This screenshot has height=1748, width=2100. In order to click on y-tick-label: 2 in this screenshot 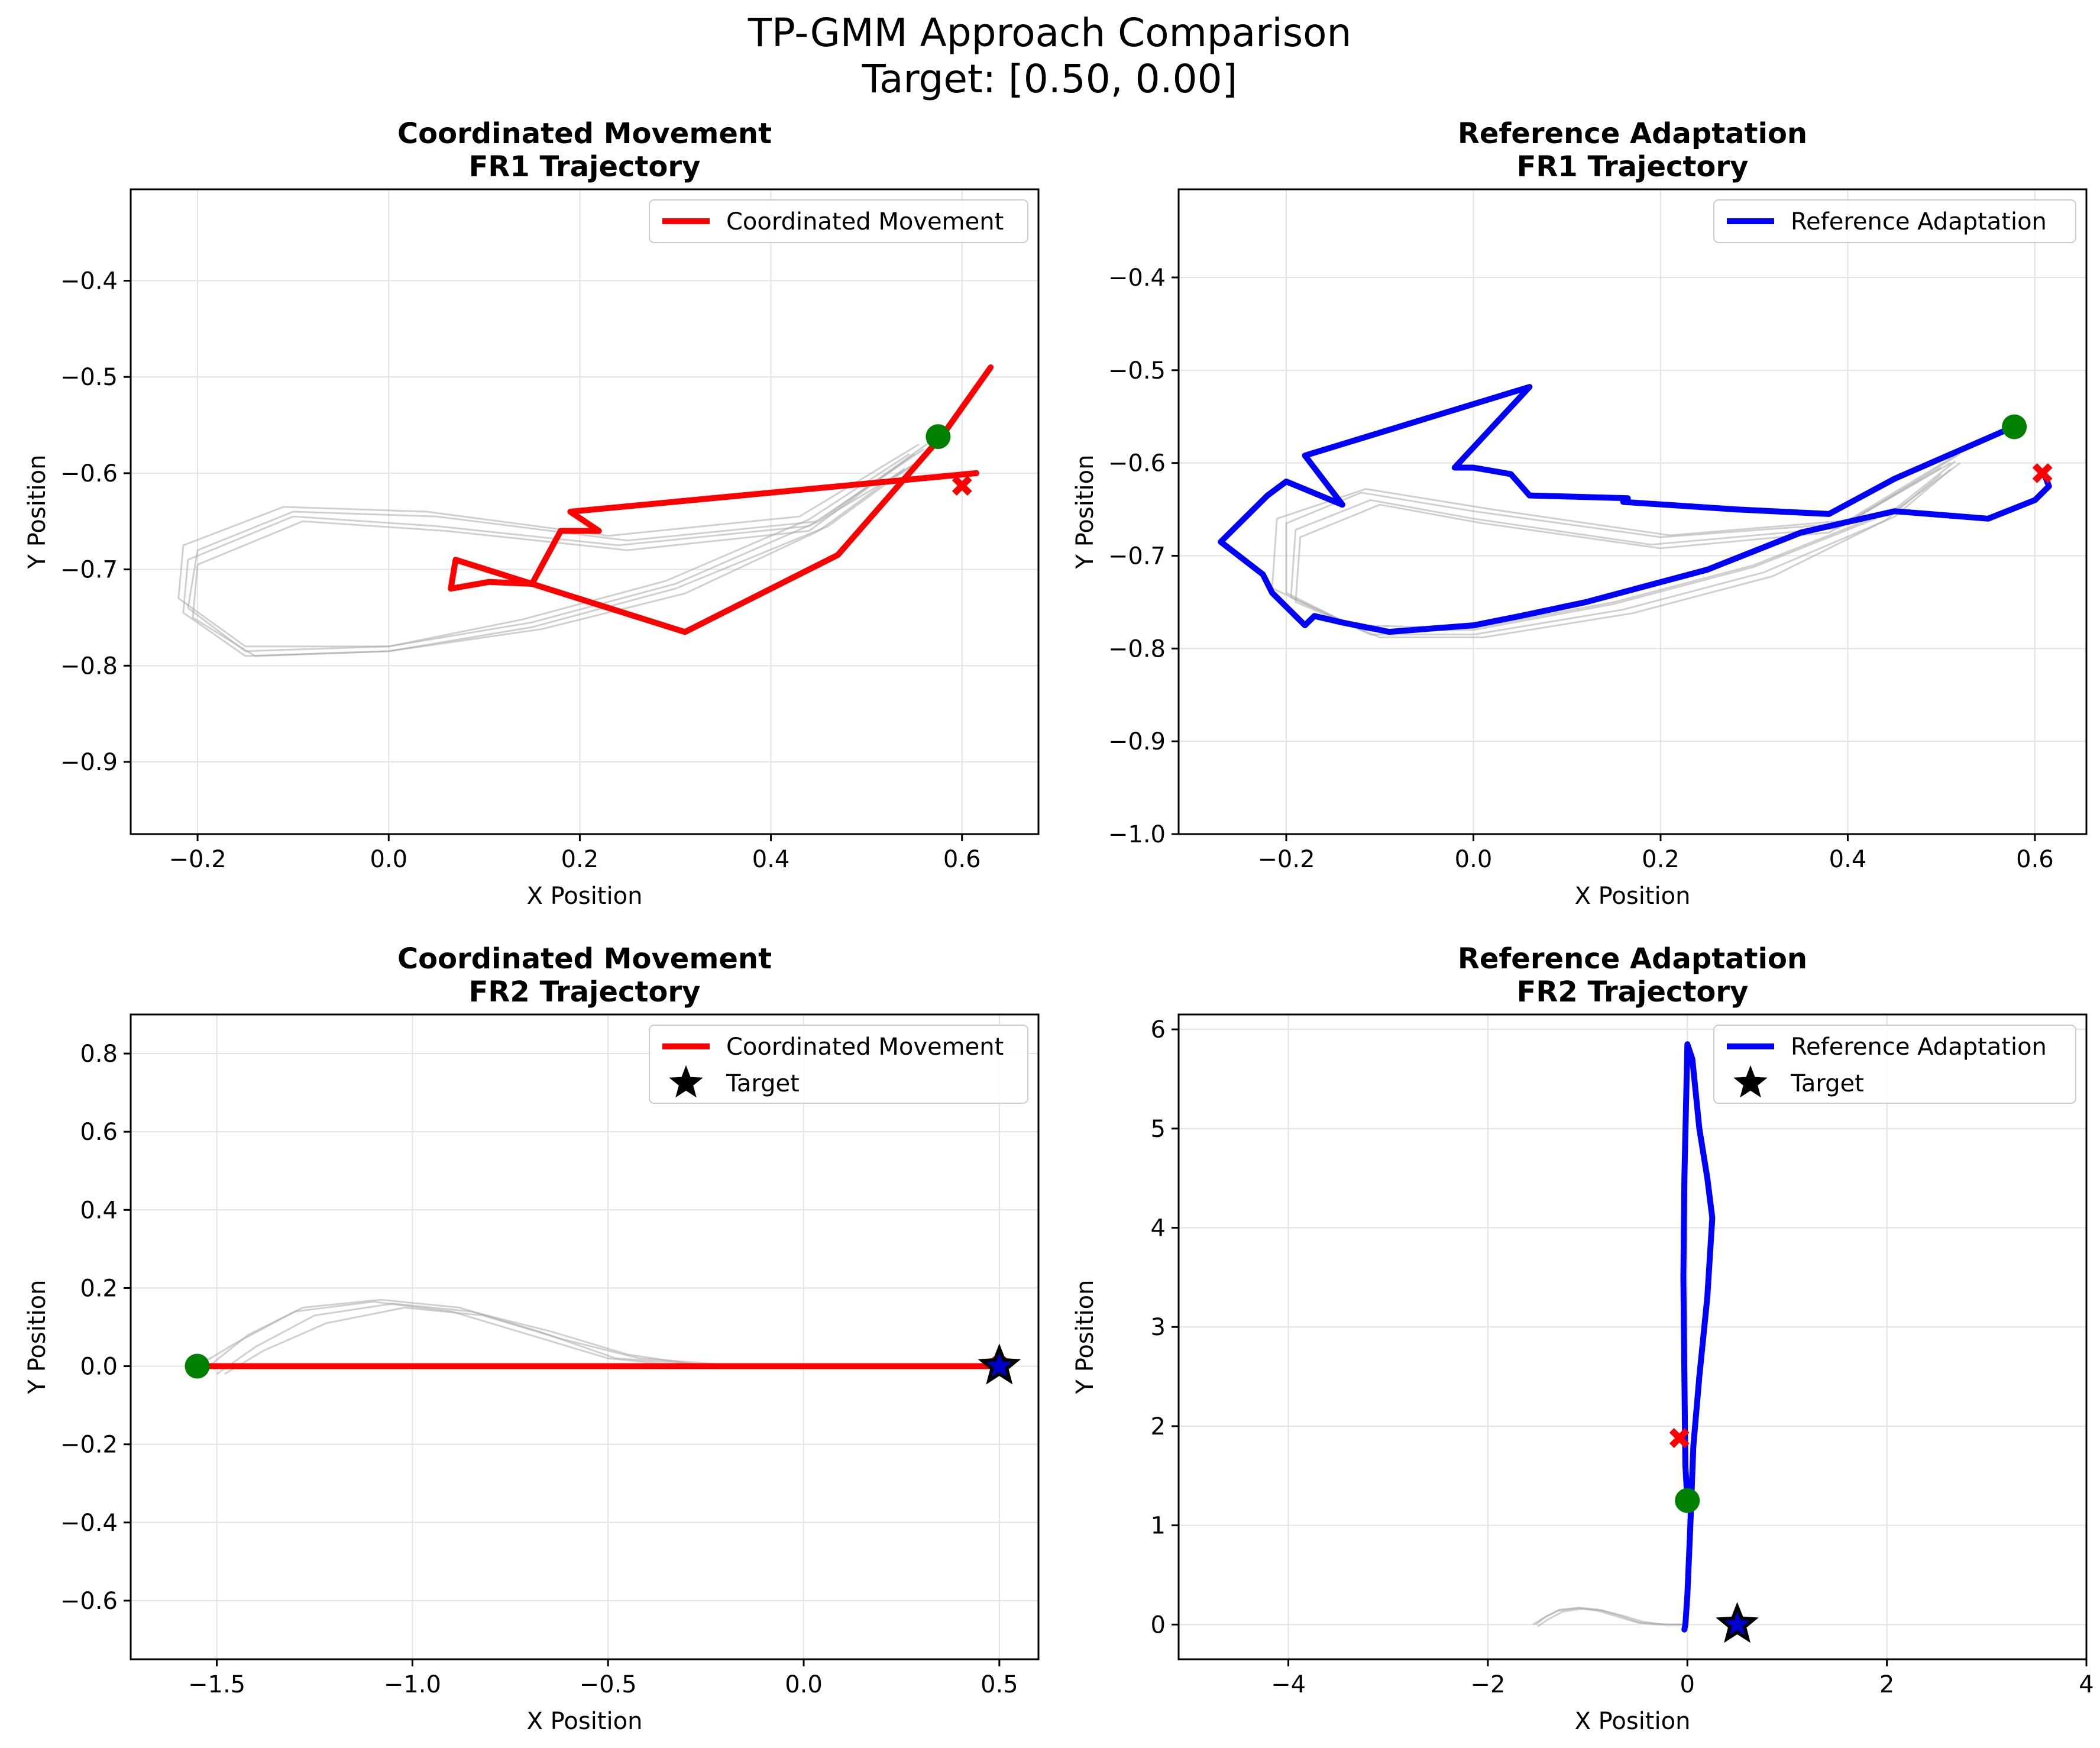, I will do `click(1158, 1427)`.